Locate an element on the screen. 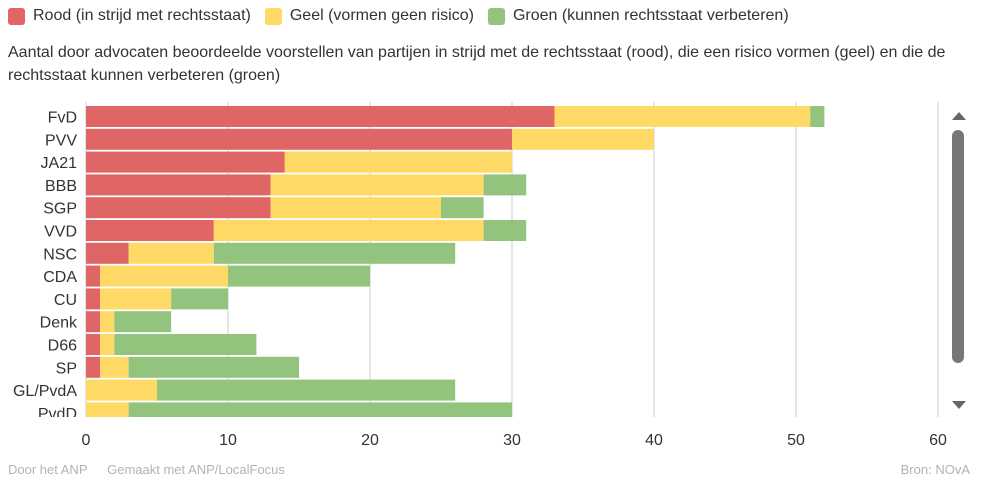  x-tick-label: 20 is located at coordinates (370, 440).